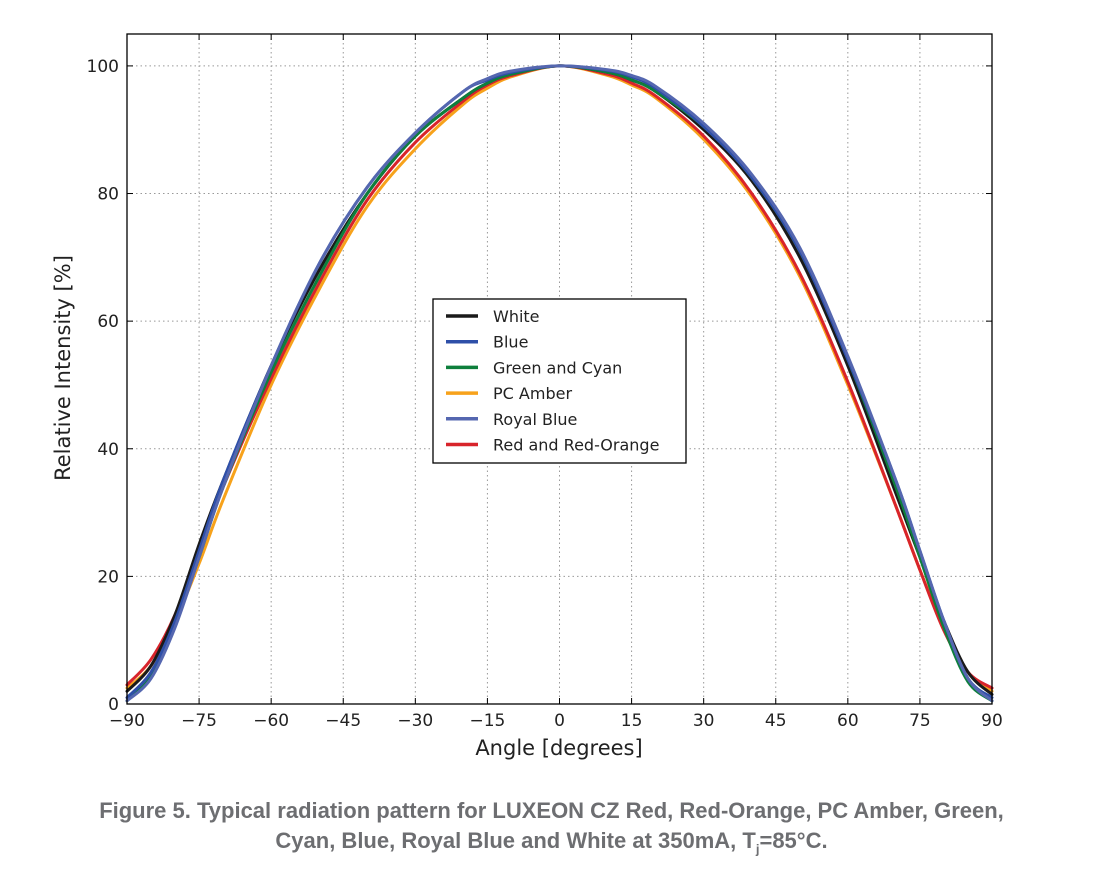 The width and height of the screenshot is (1103, 879). Describe the element at coordinates (108, 577) in the screenshot. I see `y-tick-label: 20` at that location.